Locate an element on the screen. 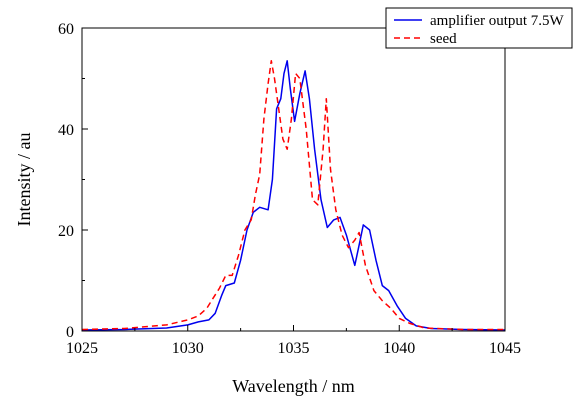 This screenshot has height=399, width=575. y-axis-label: Intensity / au is located at coordinates (24, 180).